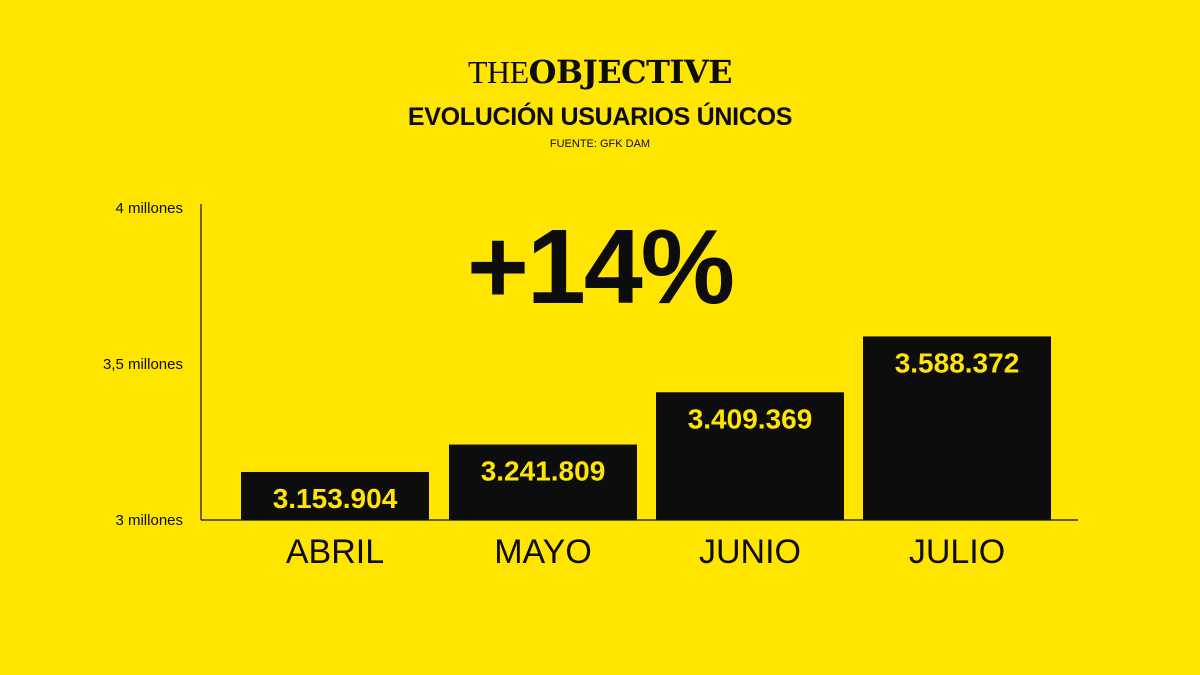 The image size is (1200, 675). I want to click on category-label: ABRIL, so click(335, 552).